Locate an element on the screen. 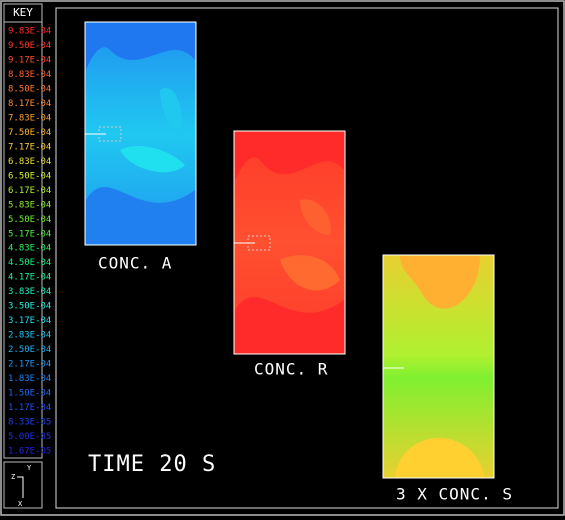 This screenshot has width=565, height=520. key-entry: 8.33E-05 is located at coordinates (29, 423).